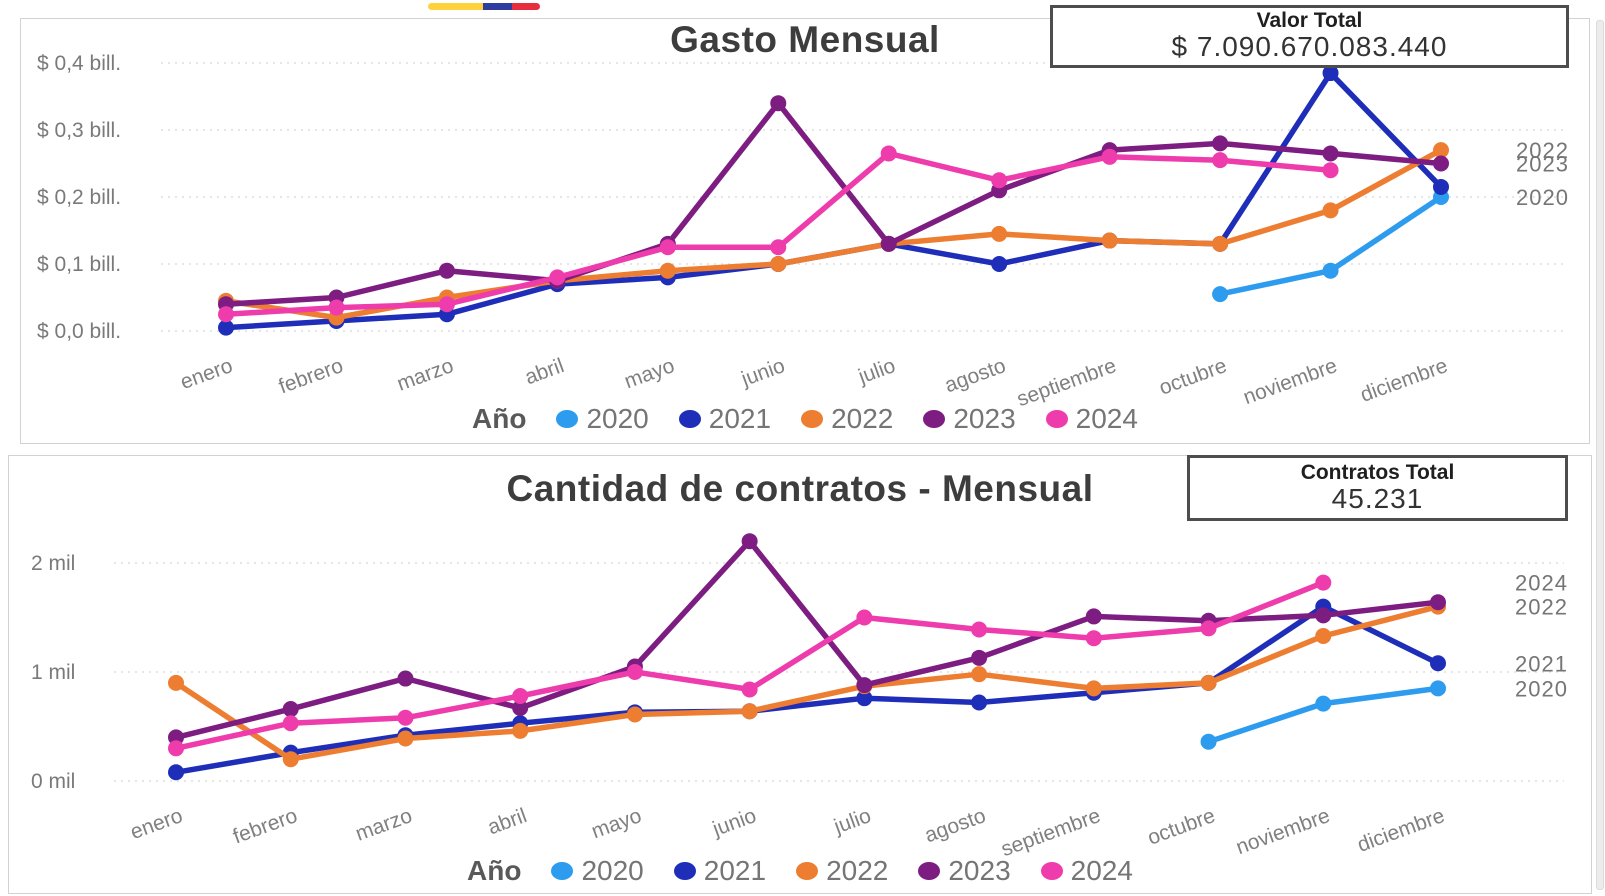  I want to click on legend-label: 2021, so click(735, 870).